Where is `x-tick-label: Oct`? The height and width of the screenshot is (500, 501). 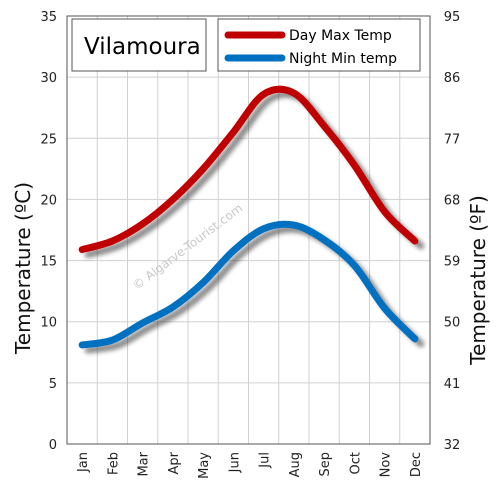 x-tick-label: Oct is located at coordinates (355, 463).